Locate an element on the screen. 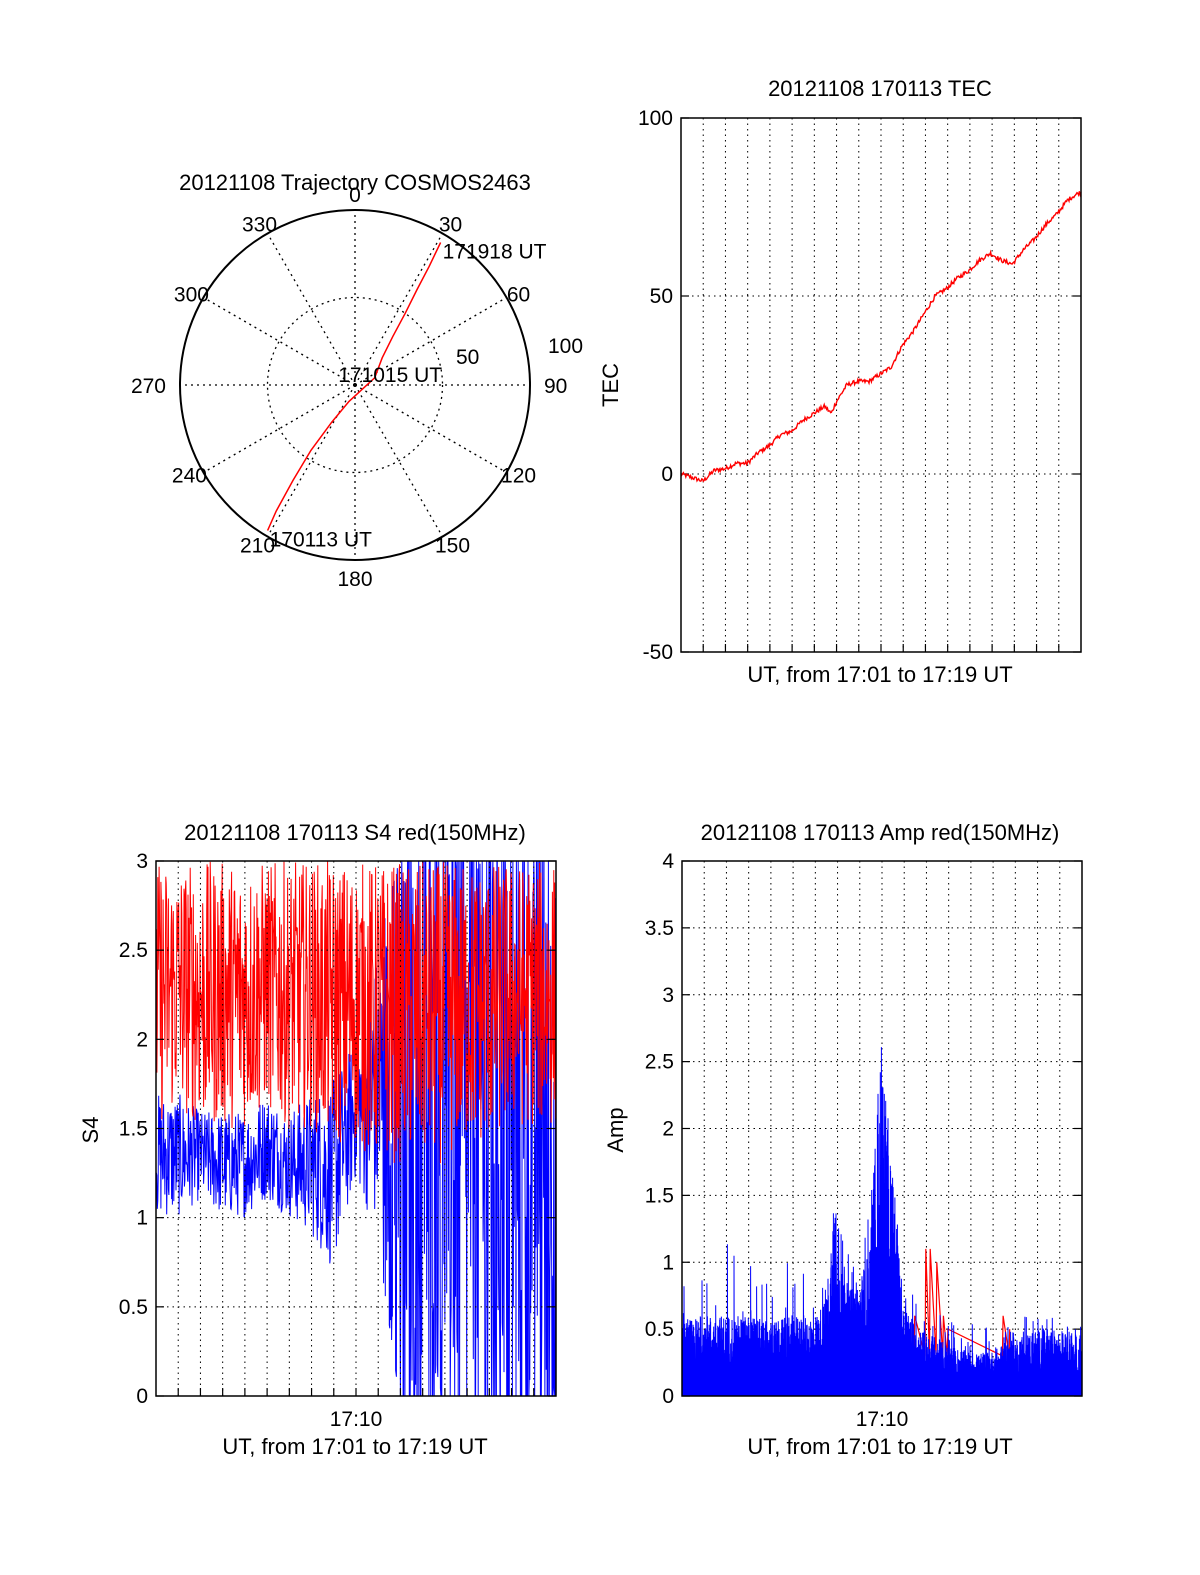  tec-ytick-label-1: 0 is located at coordinates (667, 474).